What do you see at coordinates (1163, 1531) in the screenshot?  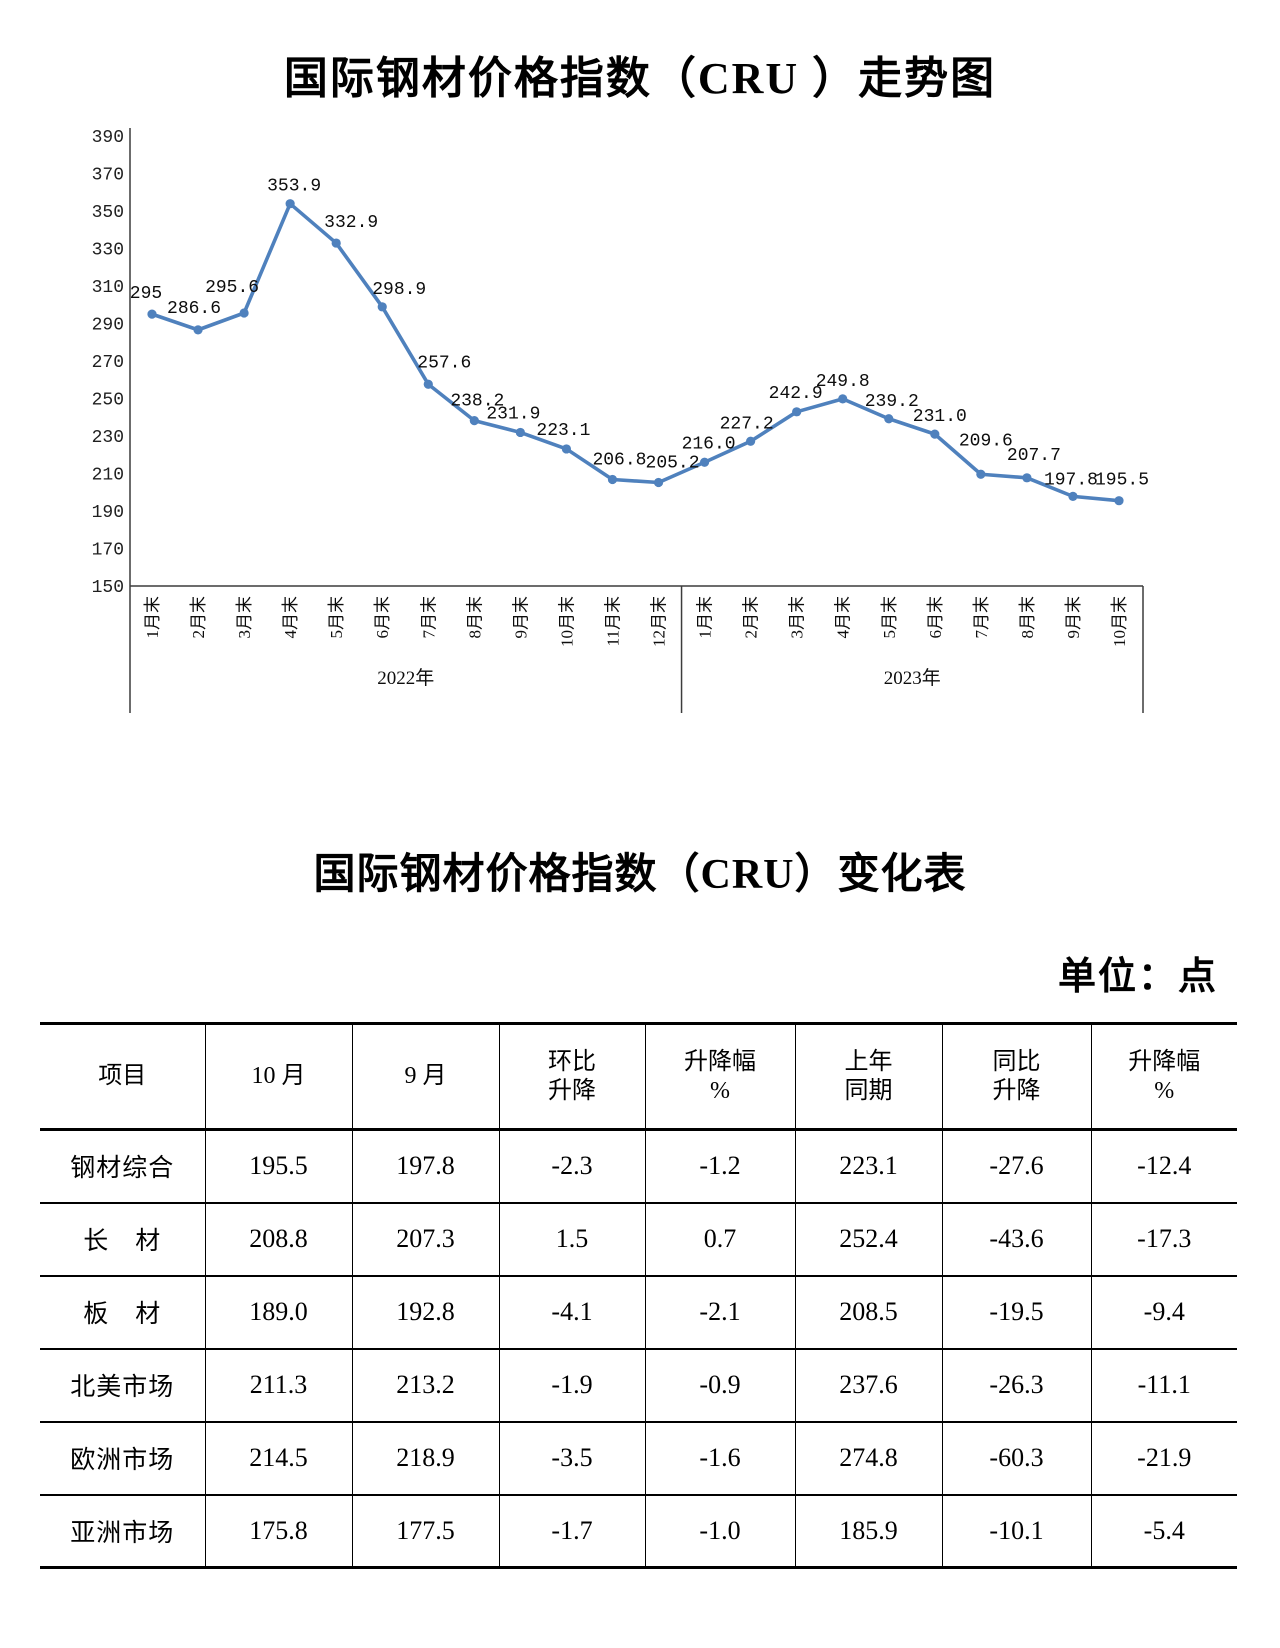 I see `table-cell: -5.4` at bounding box center [1163, 1531].